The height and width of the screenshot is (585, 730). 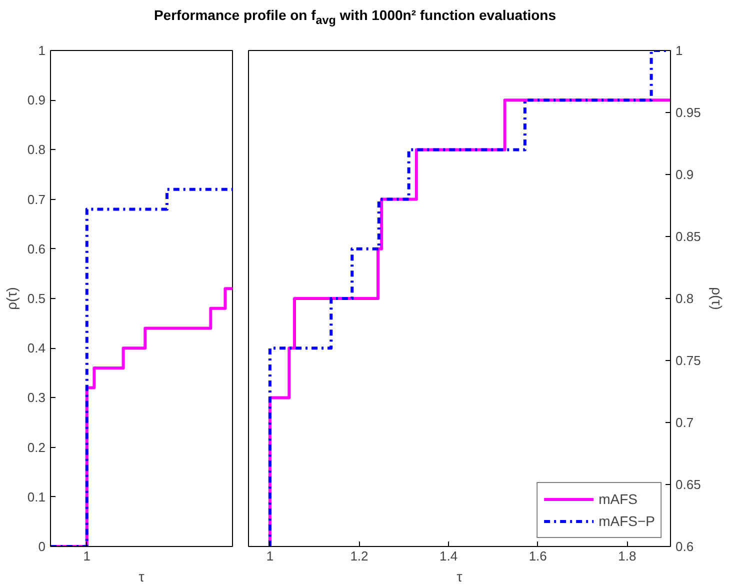 What do you see at coordinates (11, 298) in the screenshot?
I see `y-axis-title: ρ(τ)` at bounding box center [11, 298].